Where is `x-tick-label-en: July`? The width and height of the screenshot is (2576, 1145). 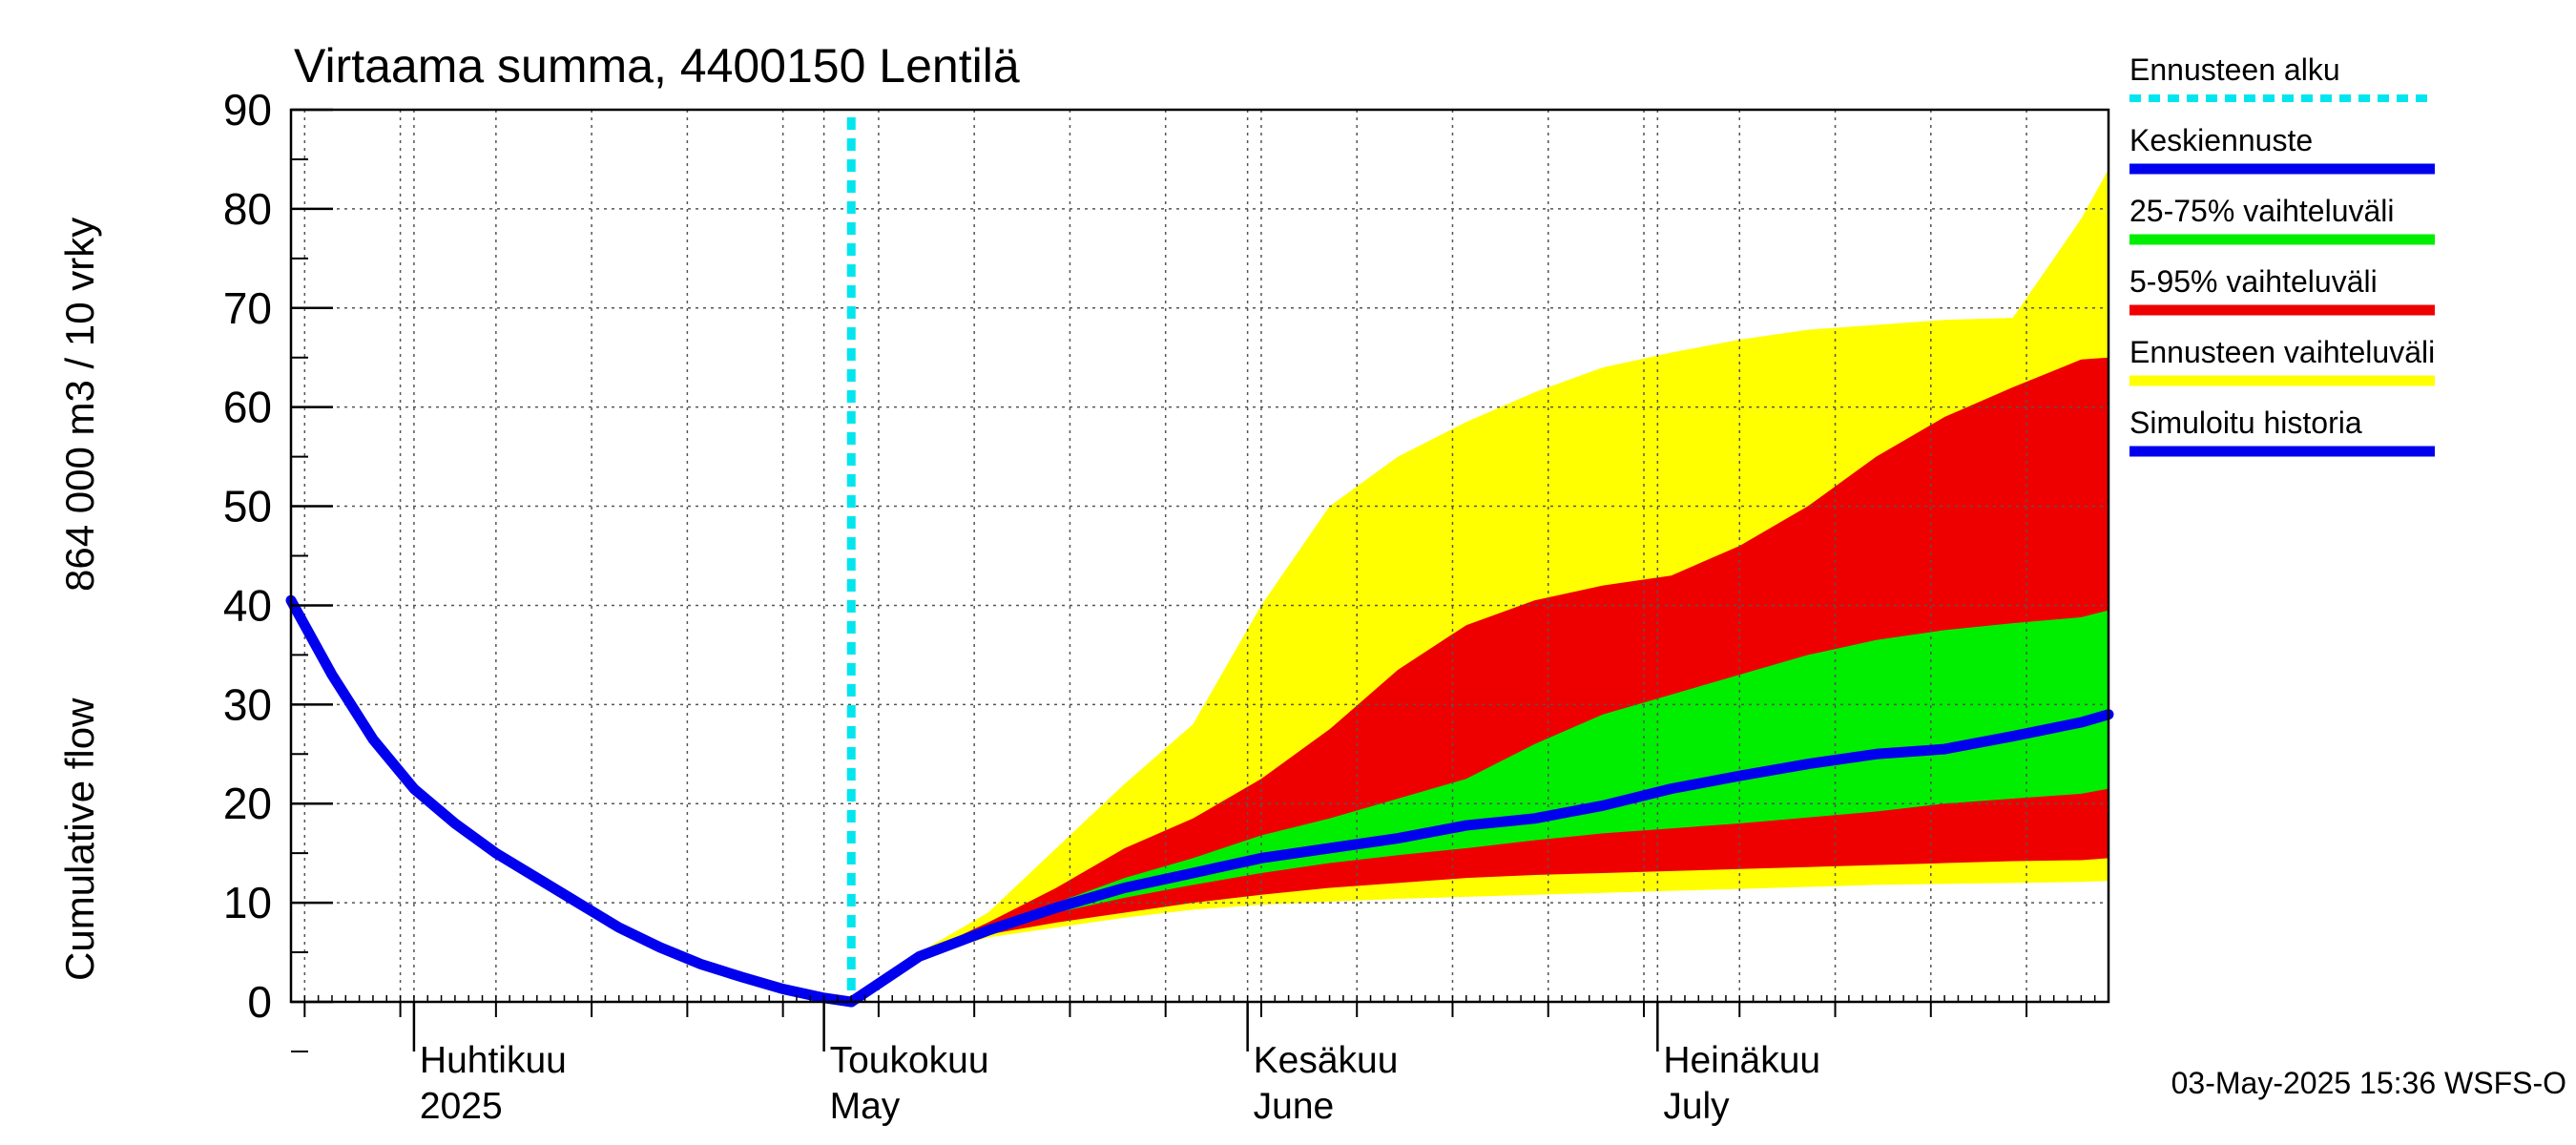 x-tick-label-en: July is located at coordinates (1696, 1107).